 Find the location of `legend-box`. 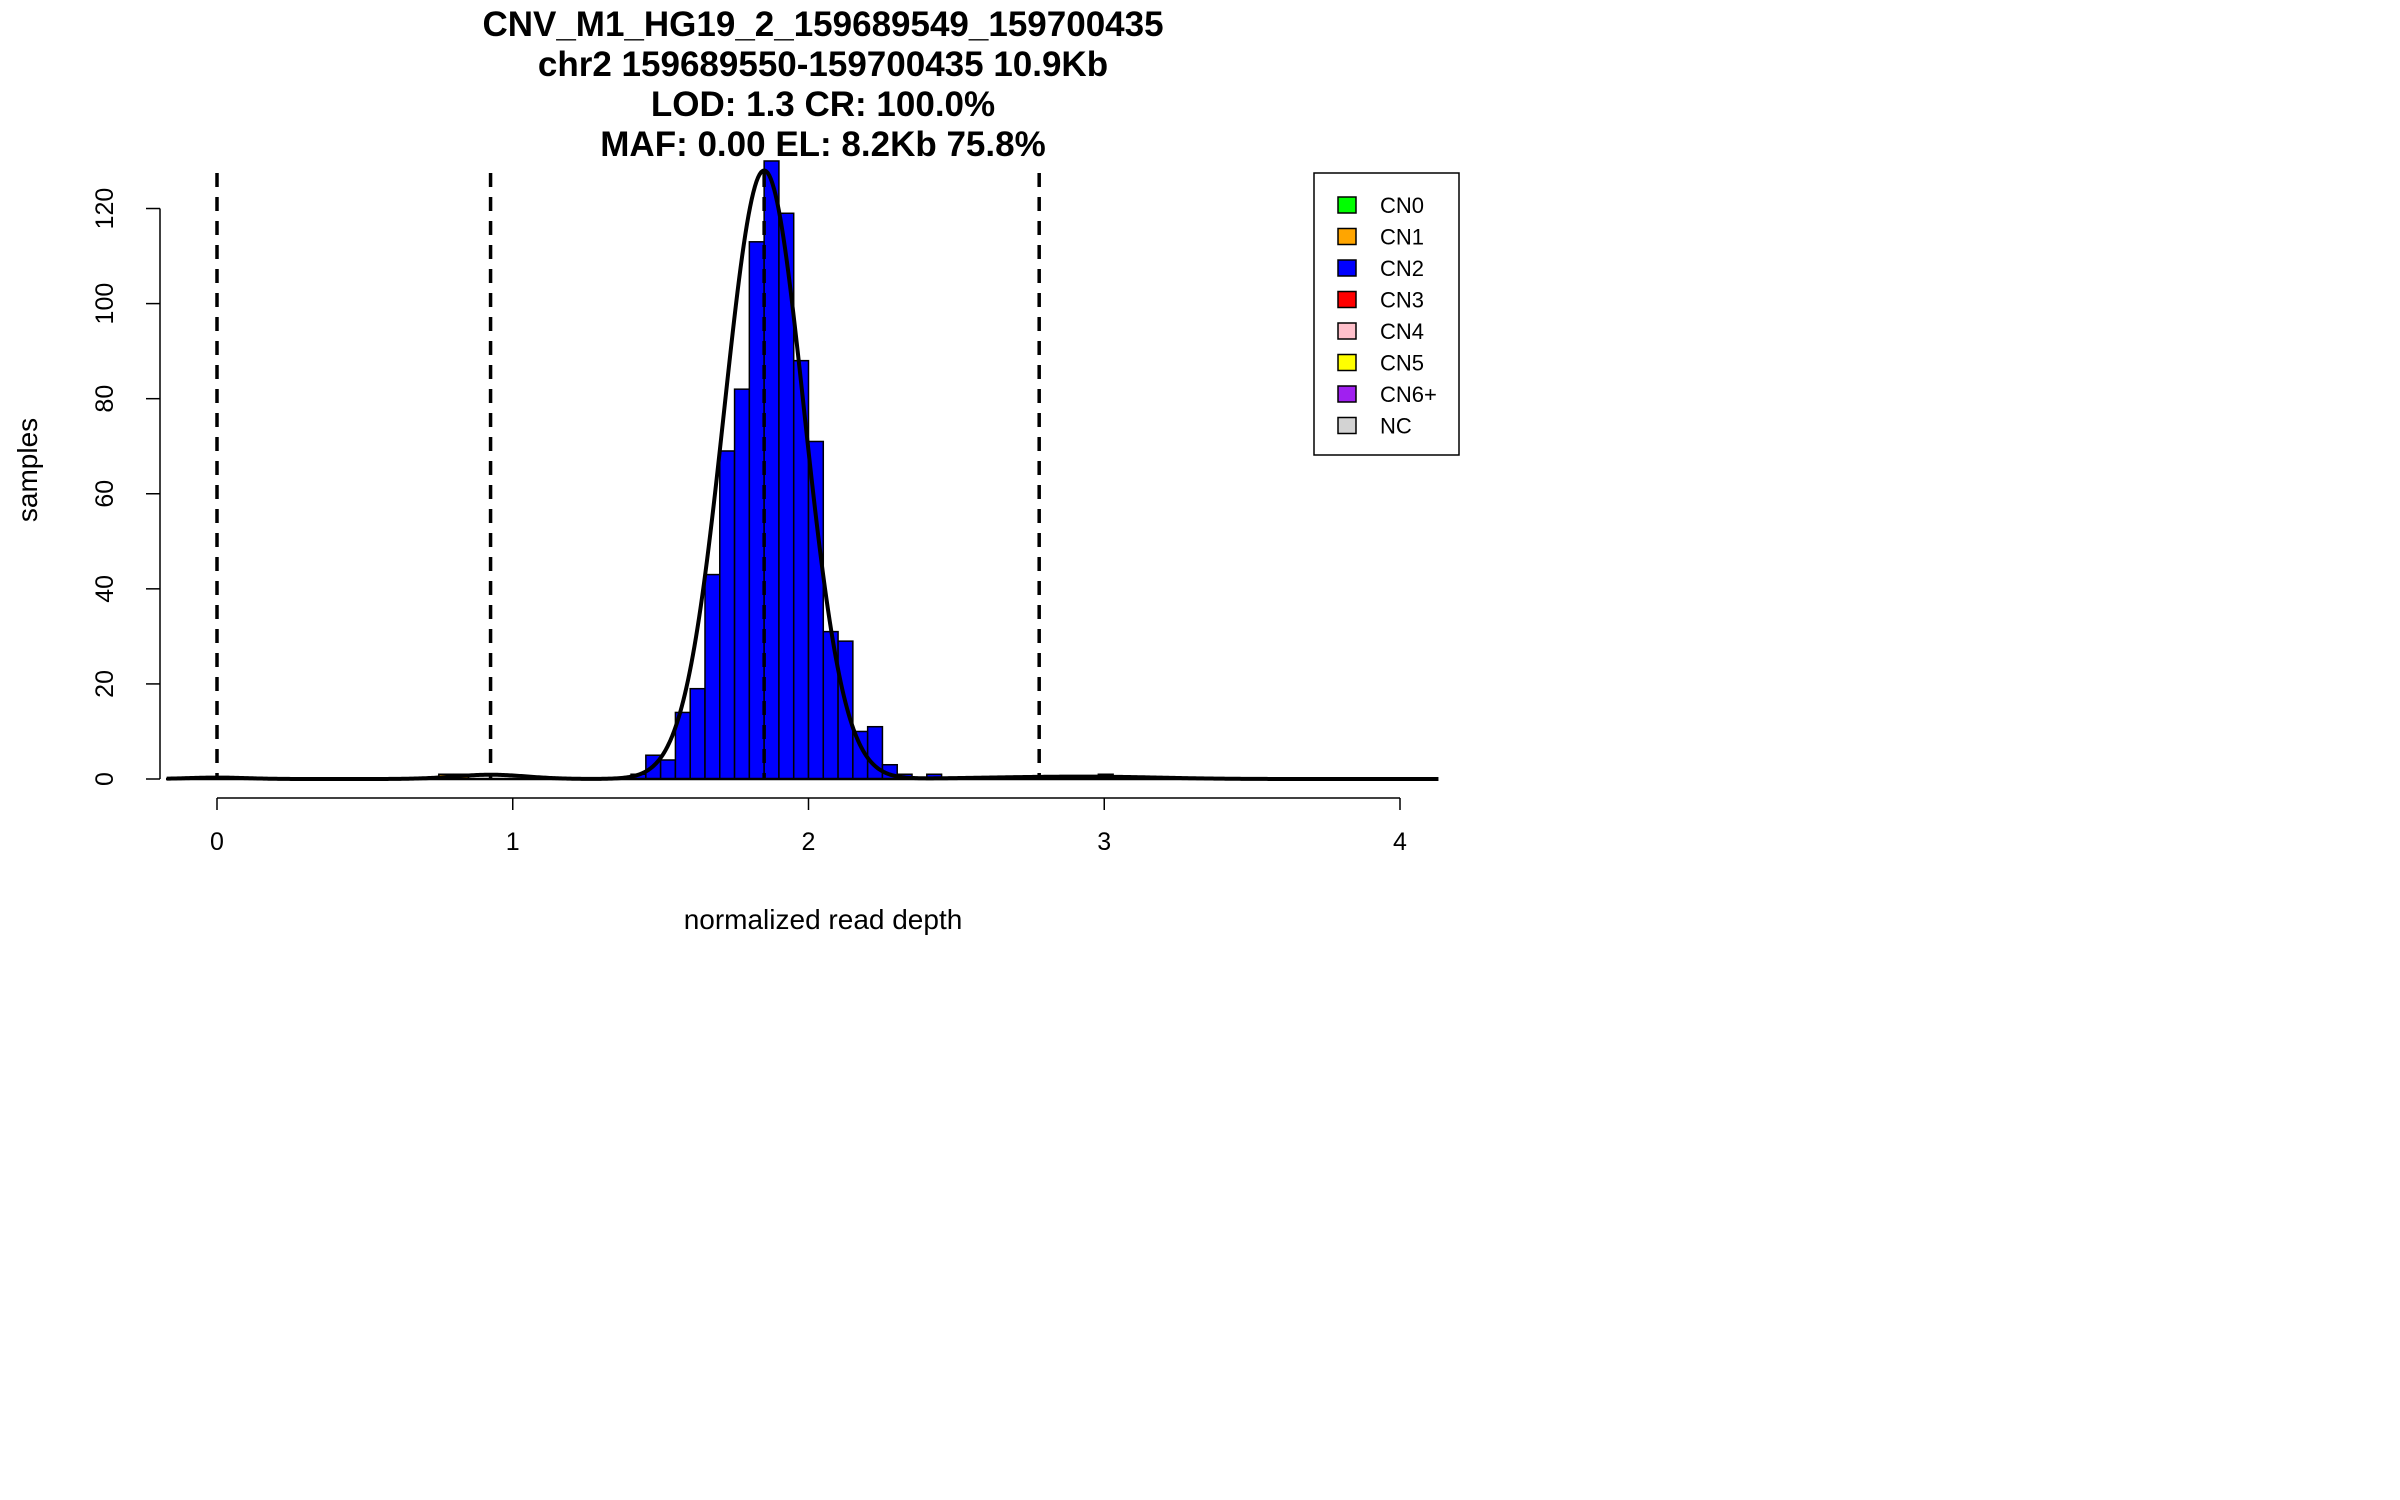

legend-box is located at coordinates (1386, 314).